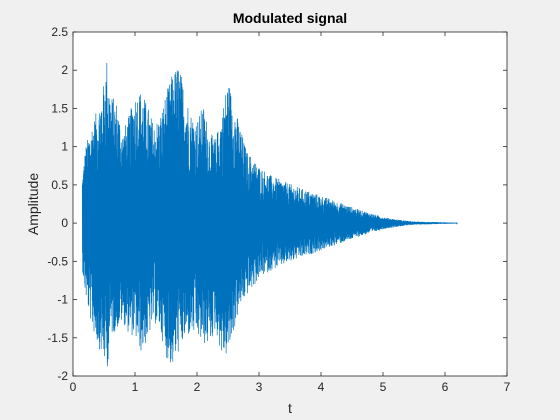  What do you see at coordinates (445, 387) in the screenshot?
I see `x-tick-label: 6` at bounding box center [445, 387].